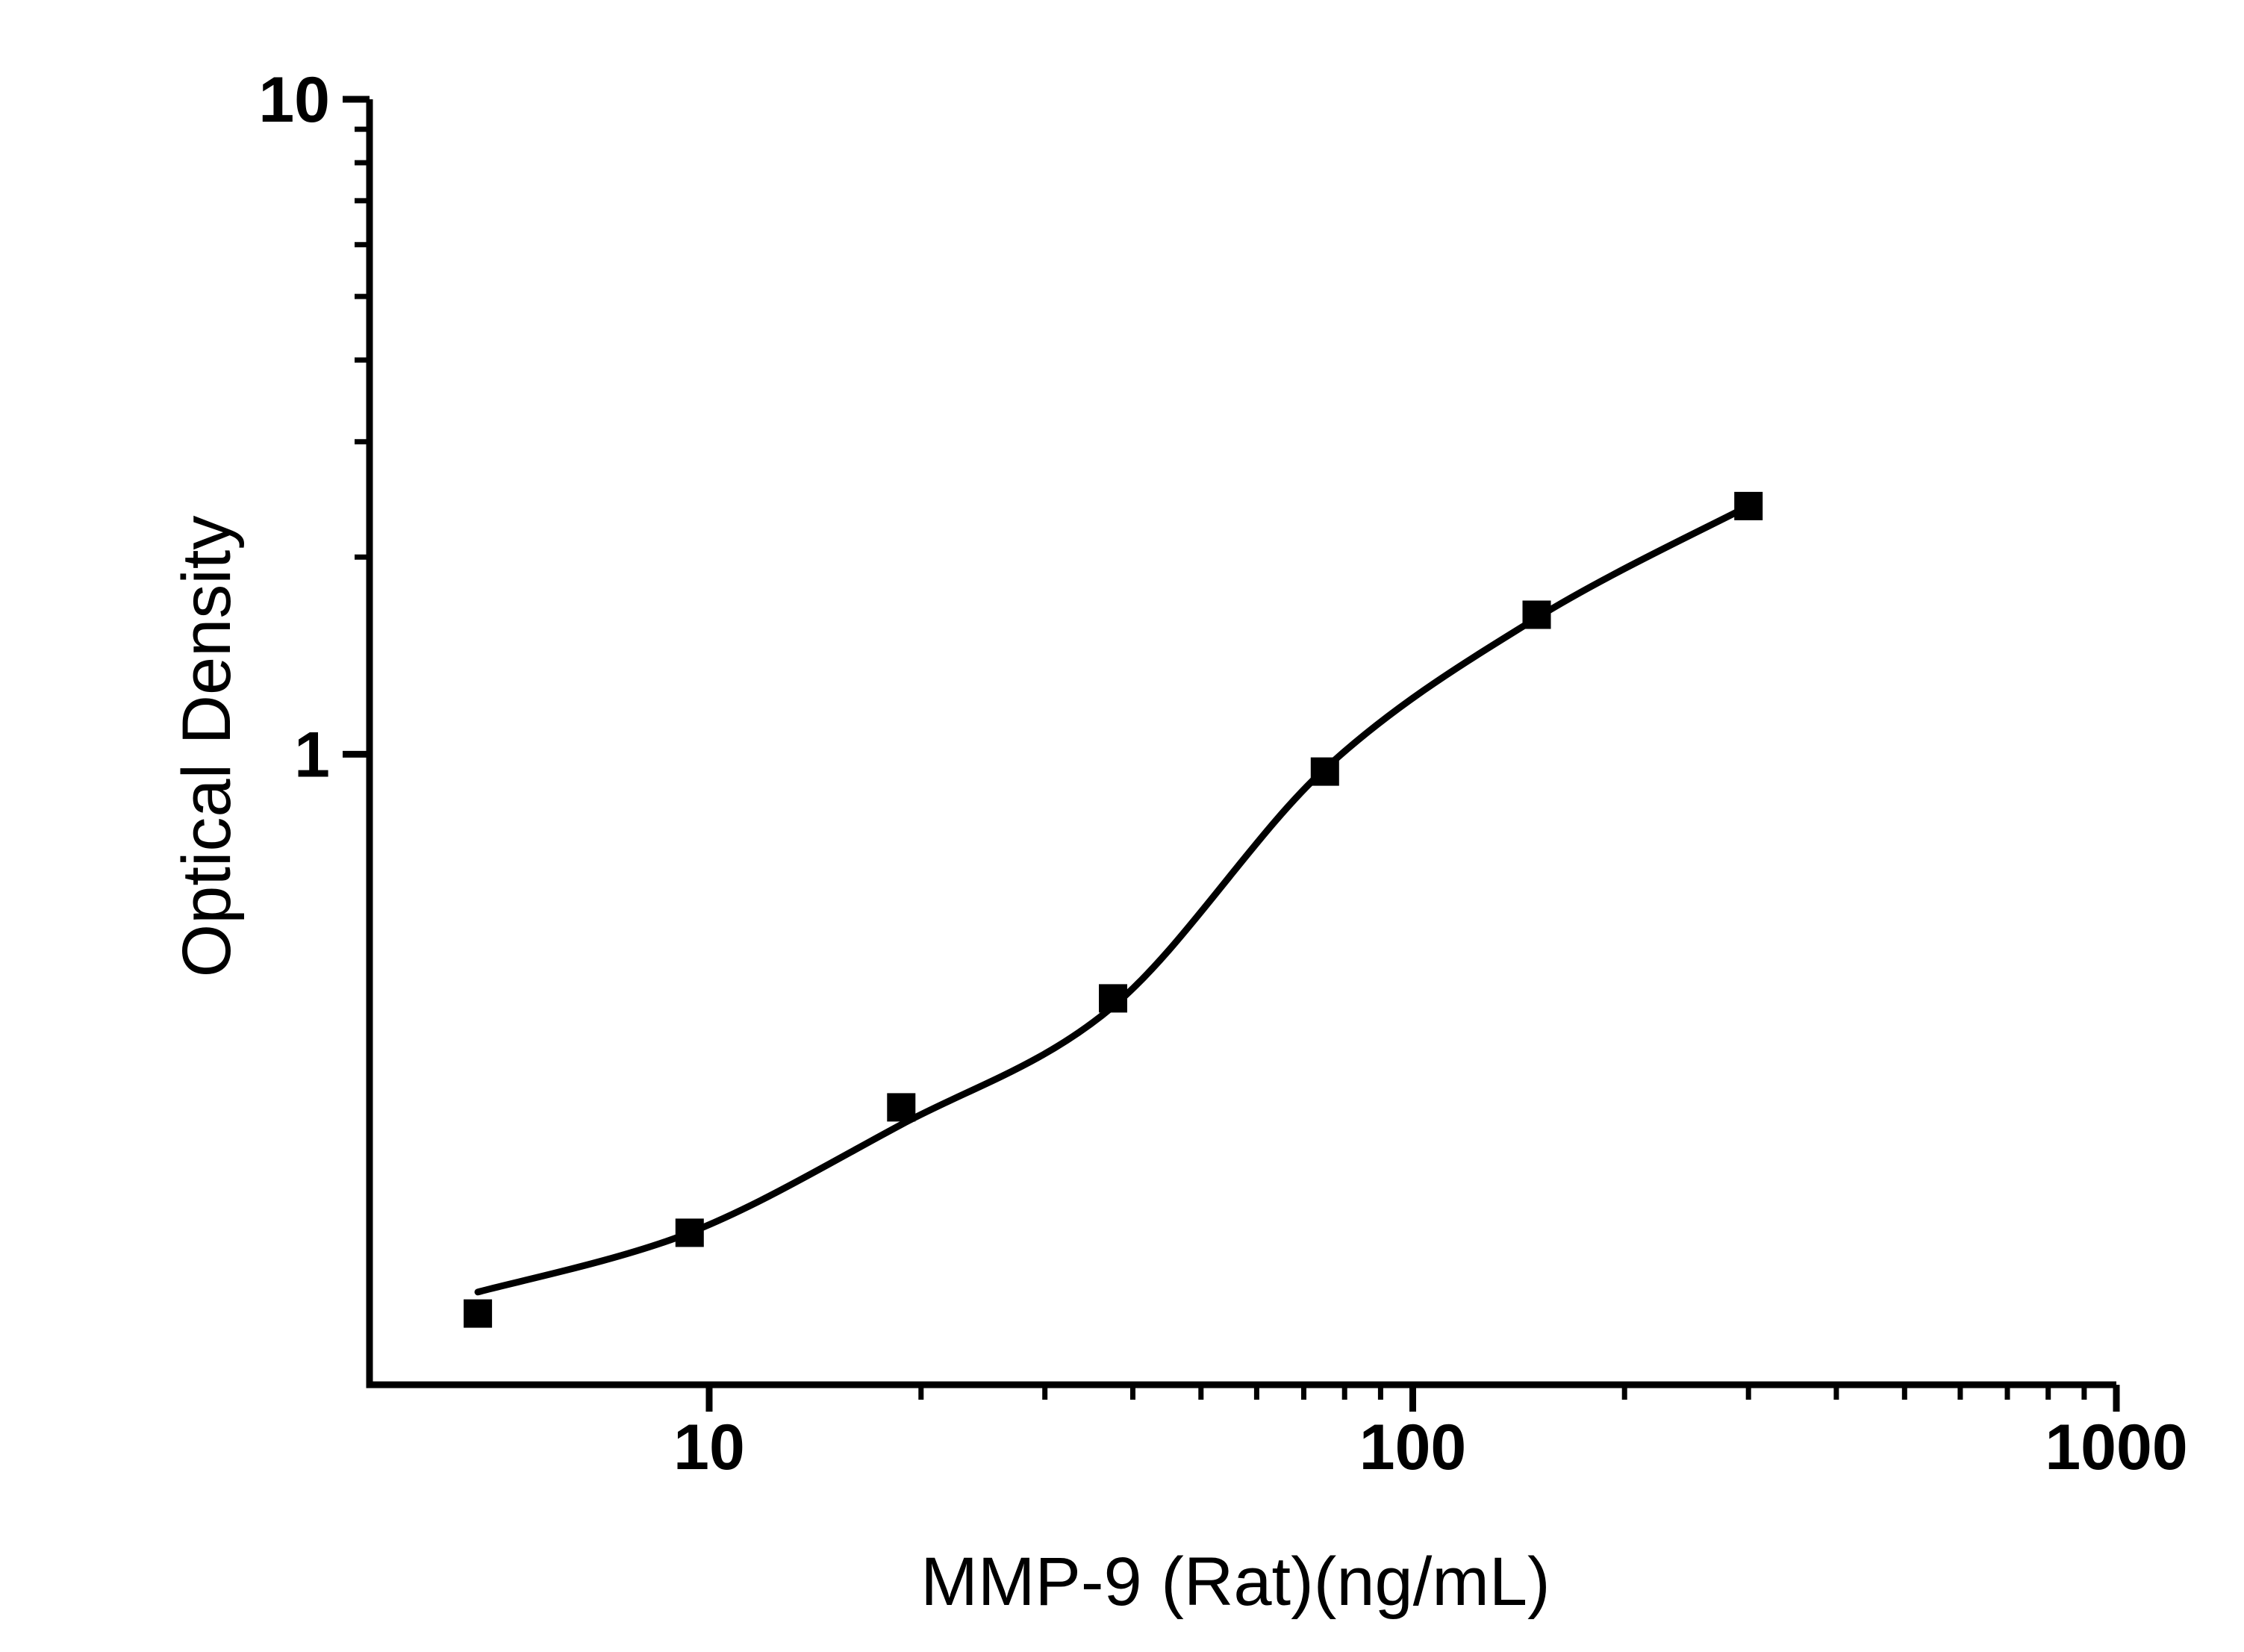 This screenshot has width=2244, height=1652. I want to click on y-axis-tick-label: 1, so click(312, 755).